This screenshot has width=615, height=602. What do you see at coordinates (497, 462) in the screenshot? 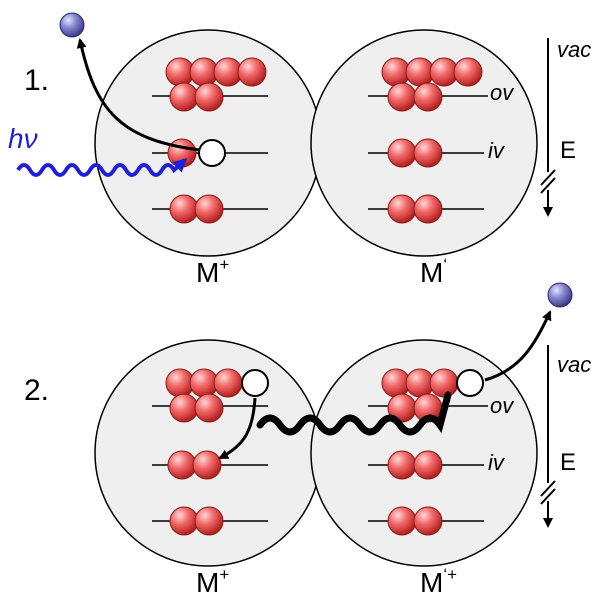
I see `iv-label-2: iv` at bounding box center [497, 462].